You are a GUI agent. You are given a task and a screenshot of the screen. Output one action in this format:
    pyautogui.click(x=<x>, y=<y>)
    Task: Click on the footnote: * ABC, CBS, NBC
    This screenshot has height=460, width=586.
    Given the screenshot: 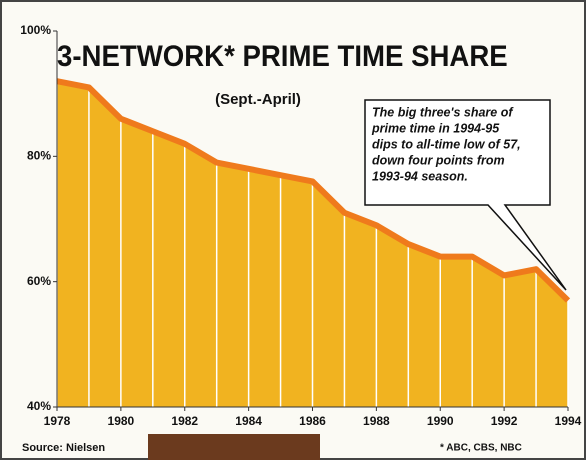 What is the action you would take?
    pyautogui.click(x=481, y=448)
    